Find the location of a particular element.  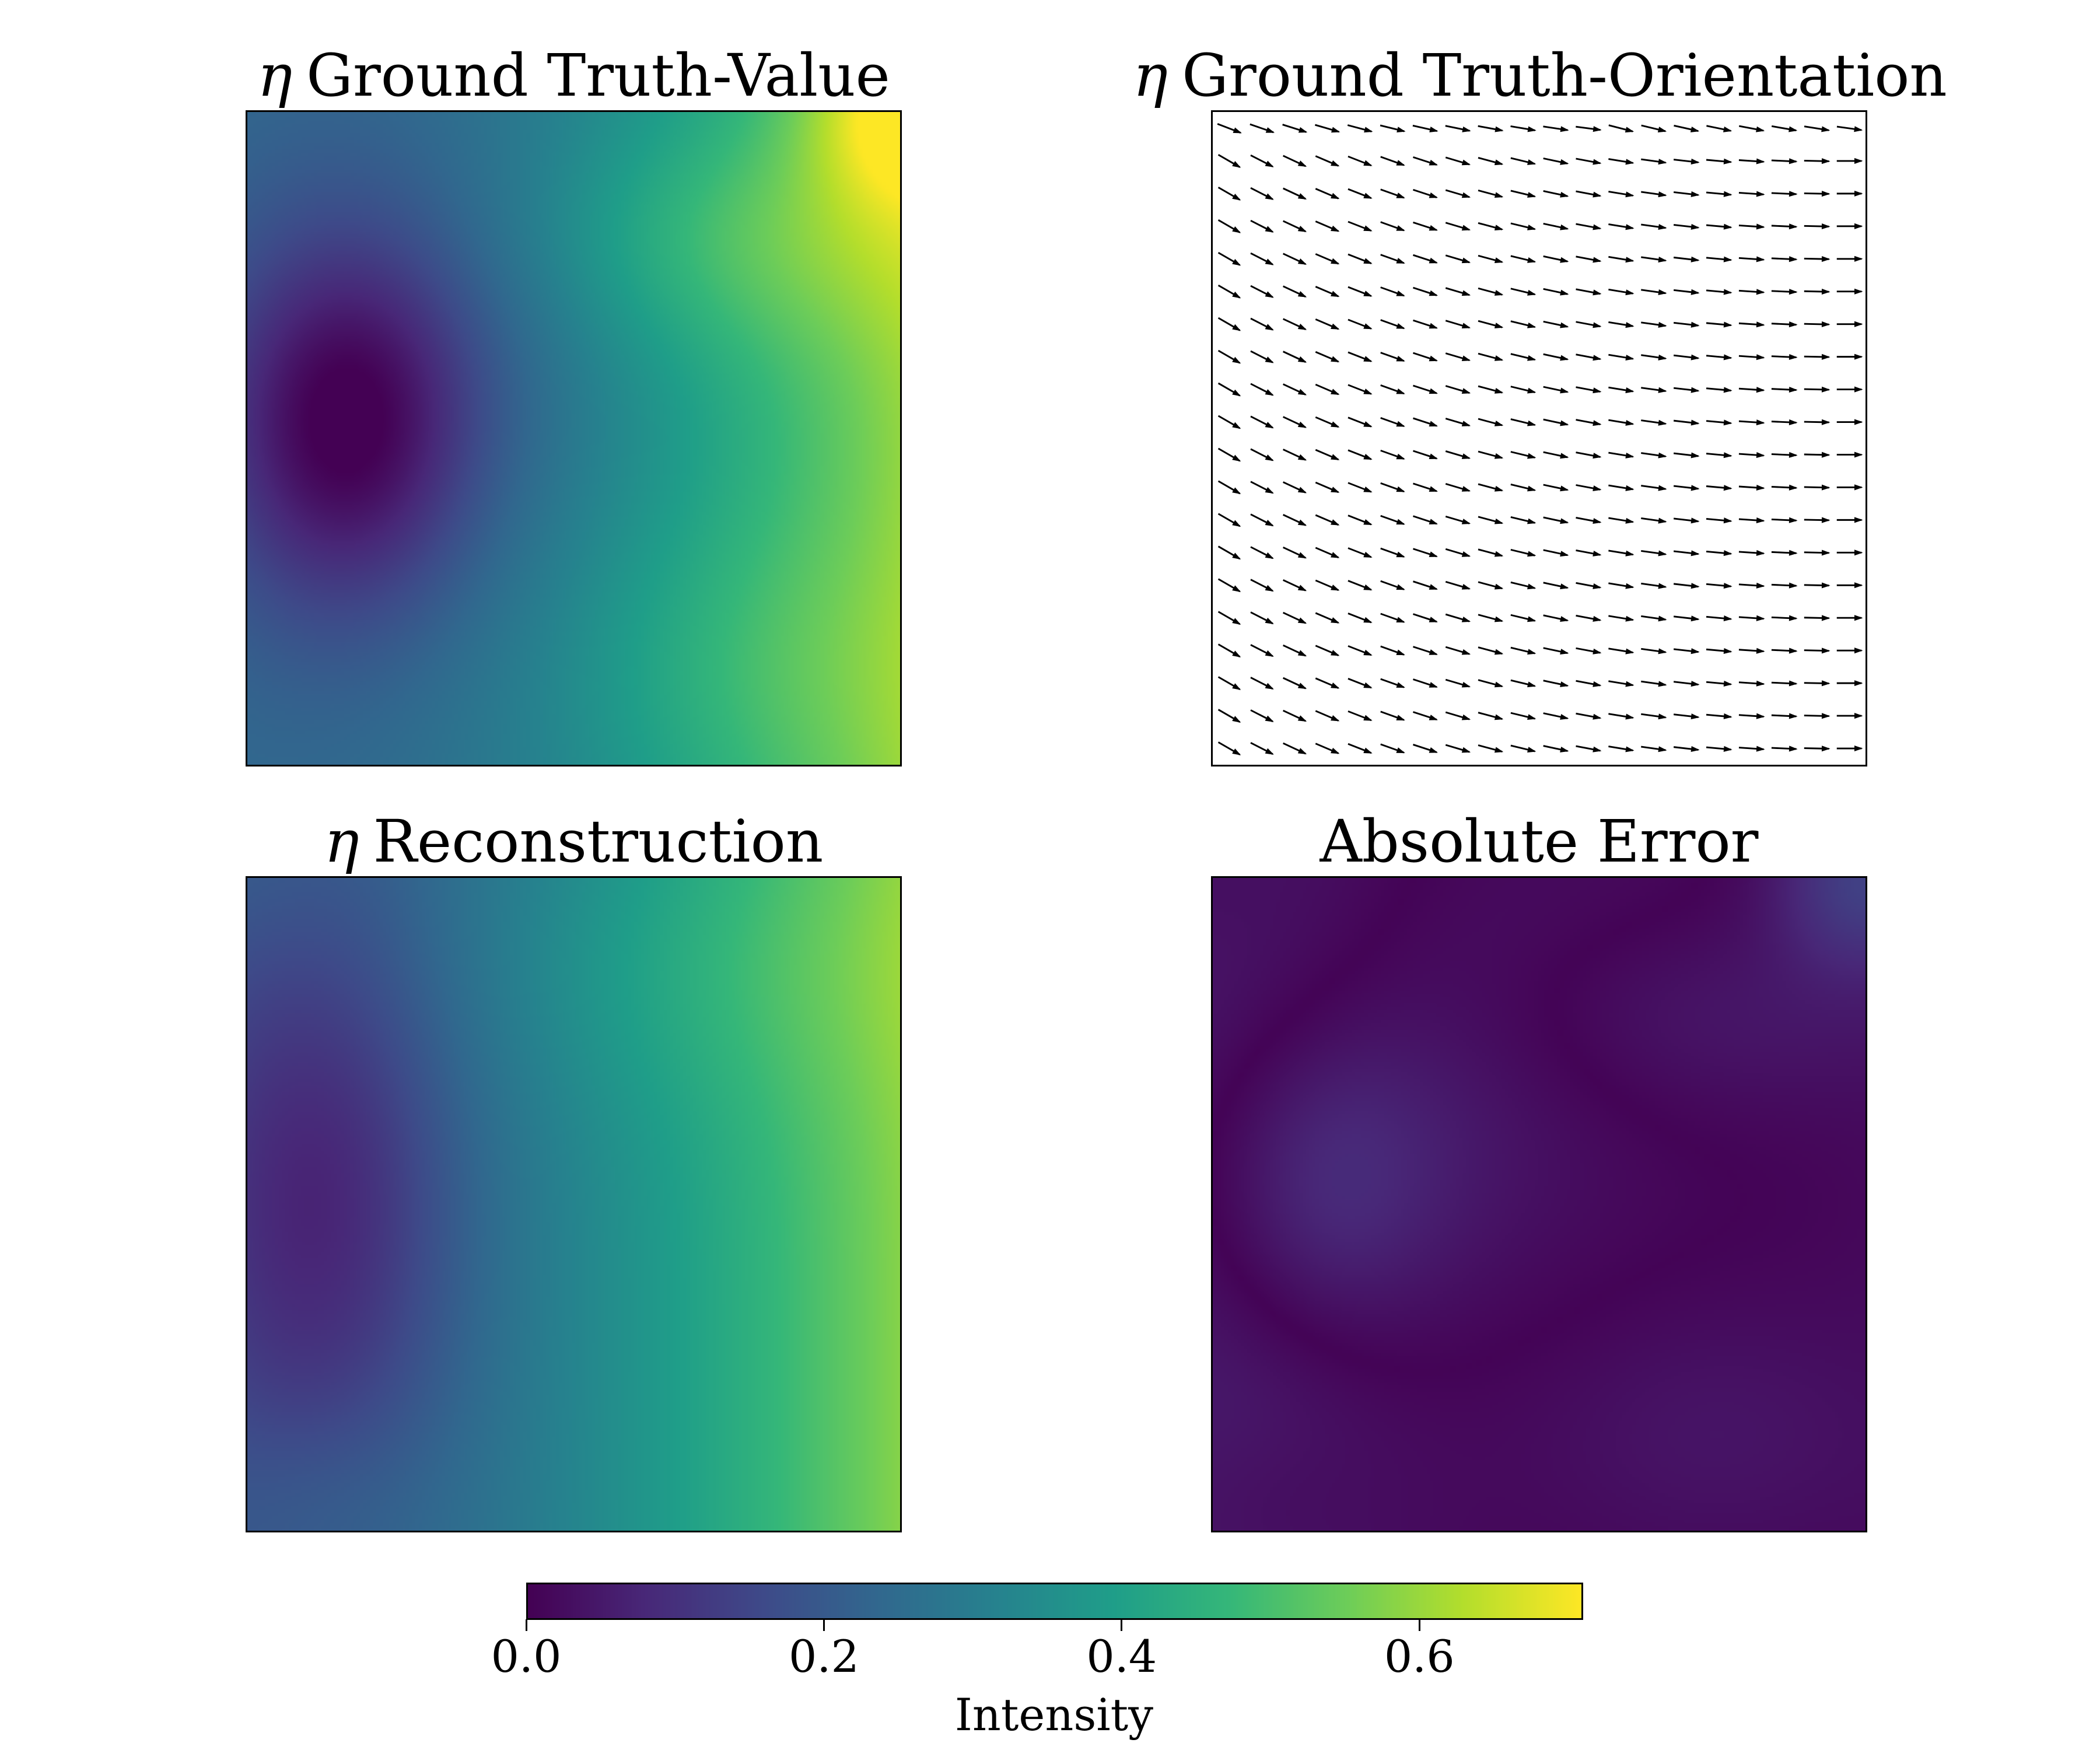

reconstruction-heatmap is located at coordinates (574, 1204).